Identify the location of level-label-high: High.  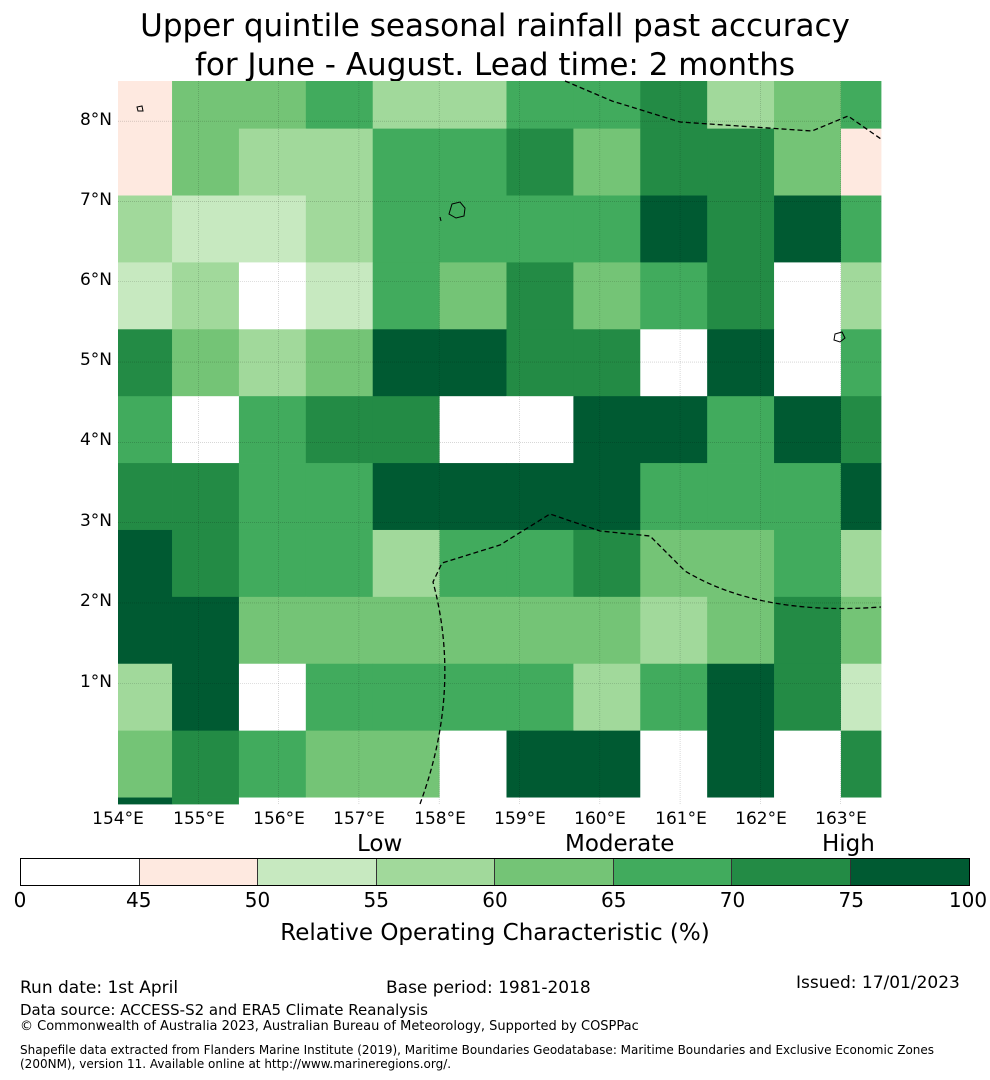
(848, 844).